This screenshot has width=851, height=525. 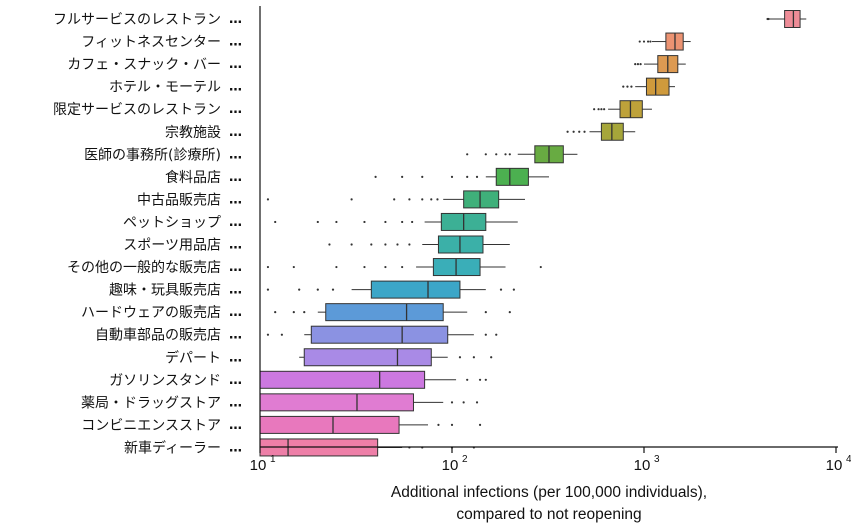 I want to click on category-label: 限定サービスのレストラン, so click(x=137, y=110).